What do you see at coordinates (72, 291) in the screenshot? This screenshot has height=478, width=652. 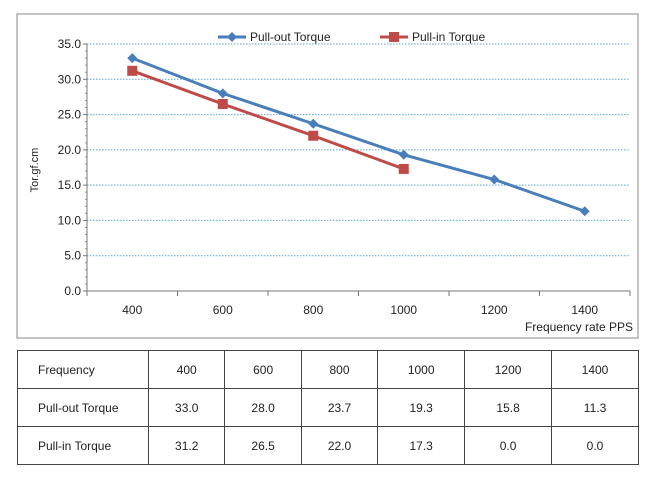 I see `y-tick-label: 0.0` at bounding box center [72, 291].